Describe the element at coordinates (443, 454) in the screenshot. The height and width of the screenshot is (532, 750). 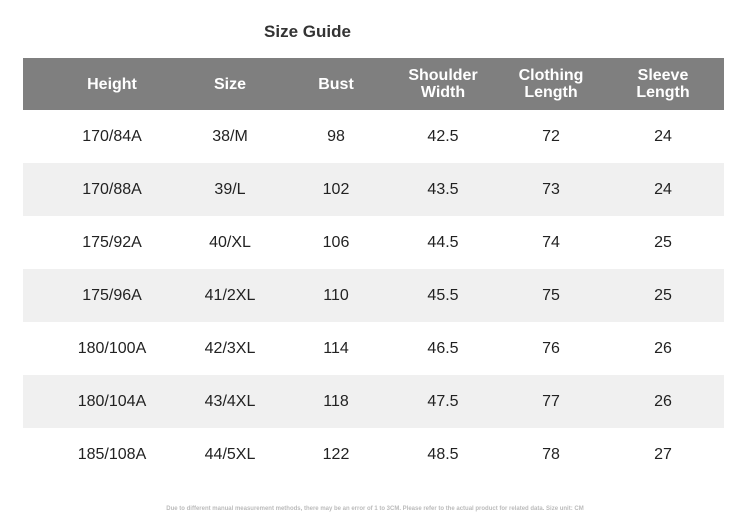
I see `table-cell: 48.5` at that location.